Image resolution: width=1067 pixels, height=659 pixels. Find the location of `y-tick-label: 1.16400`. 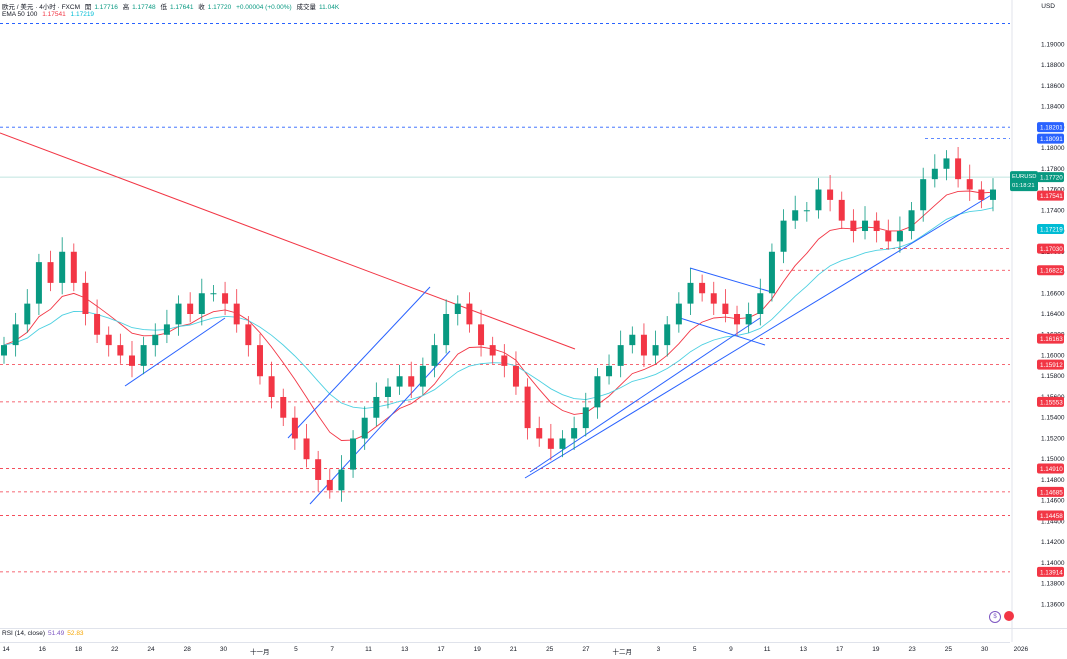

y-tick-label: 1.16400 is located at coordinates (1053, 314).